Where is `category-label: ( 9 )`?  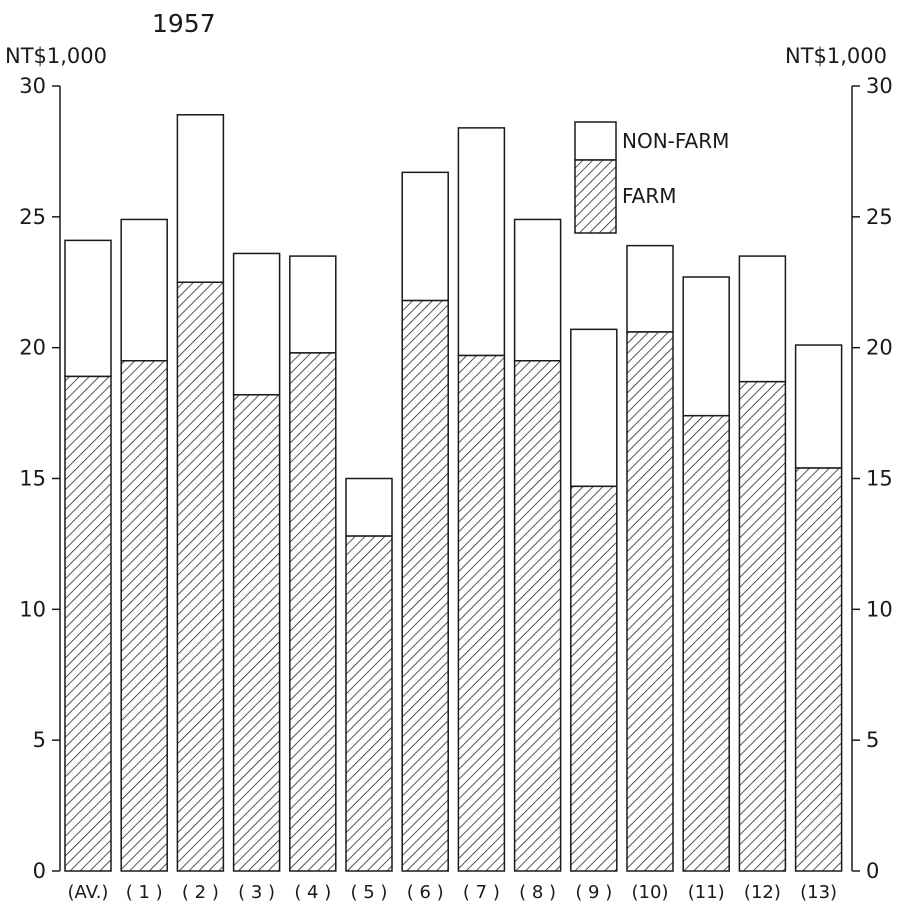
category-label: ( 9 ) is located at coordinates (593, 892).